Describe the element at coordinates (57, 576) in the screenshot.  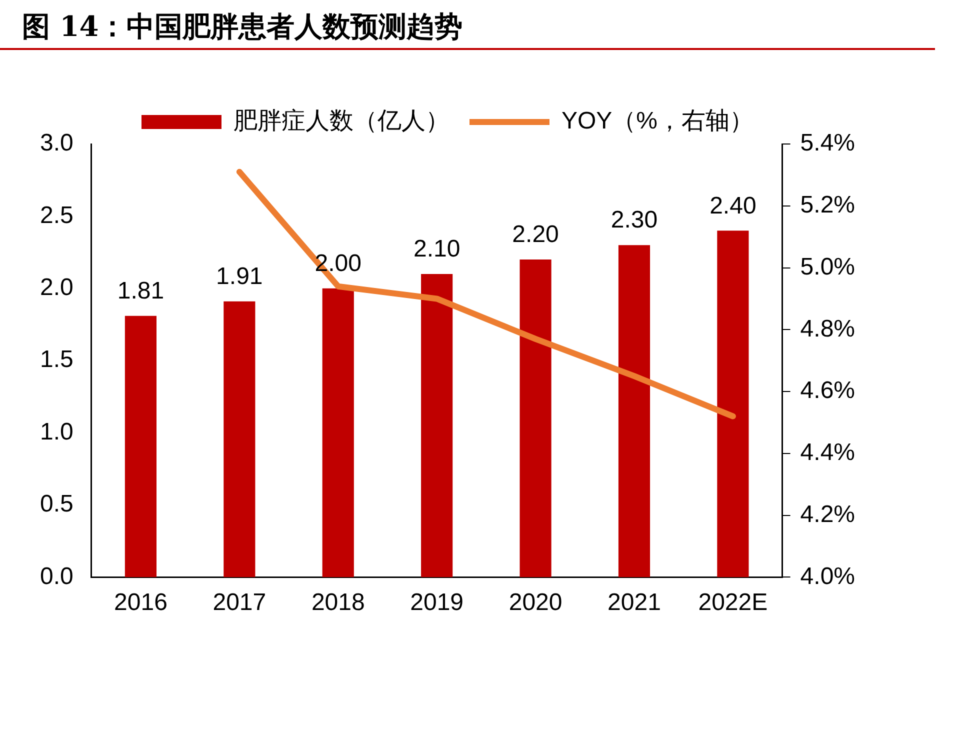
I see `y-tick-label: 0.0` at that location.